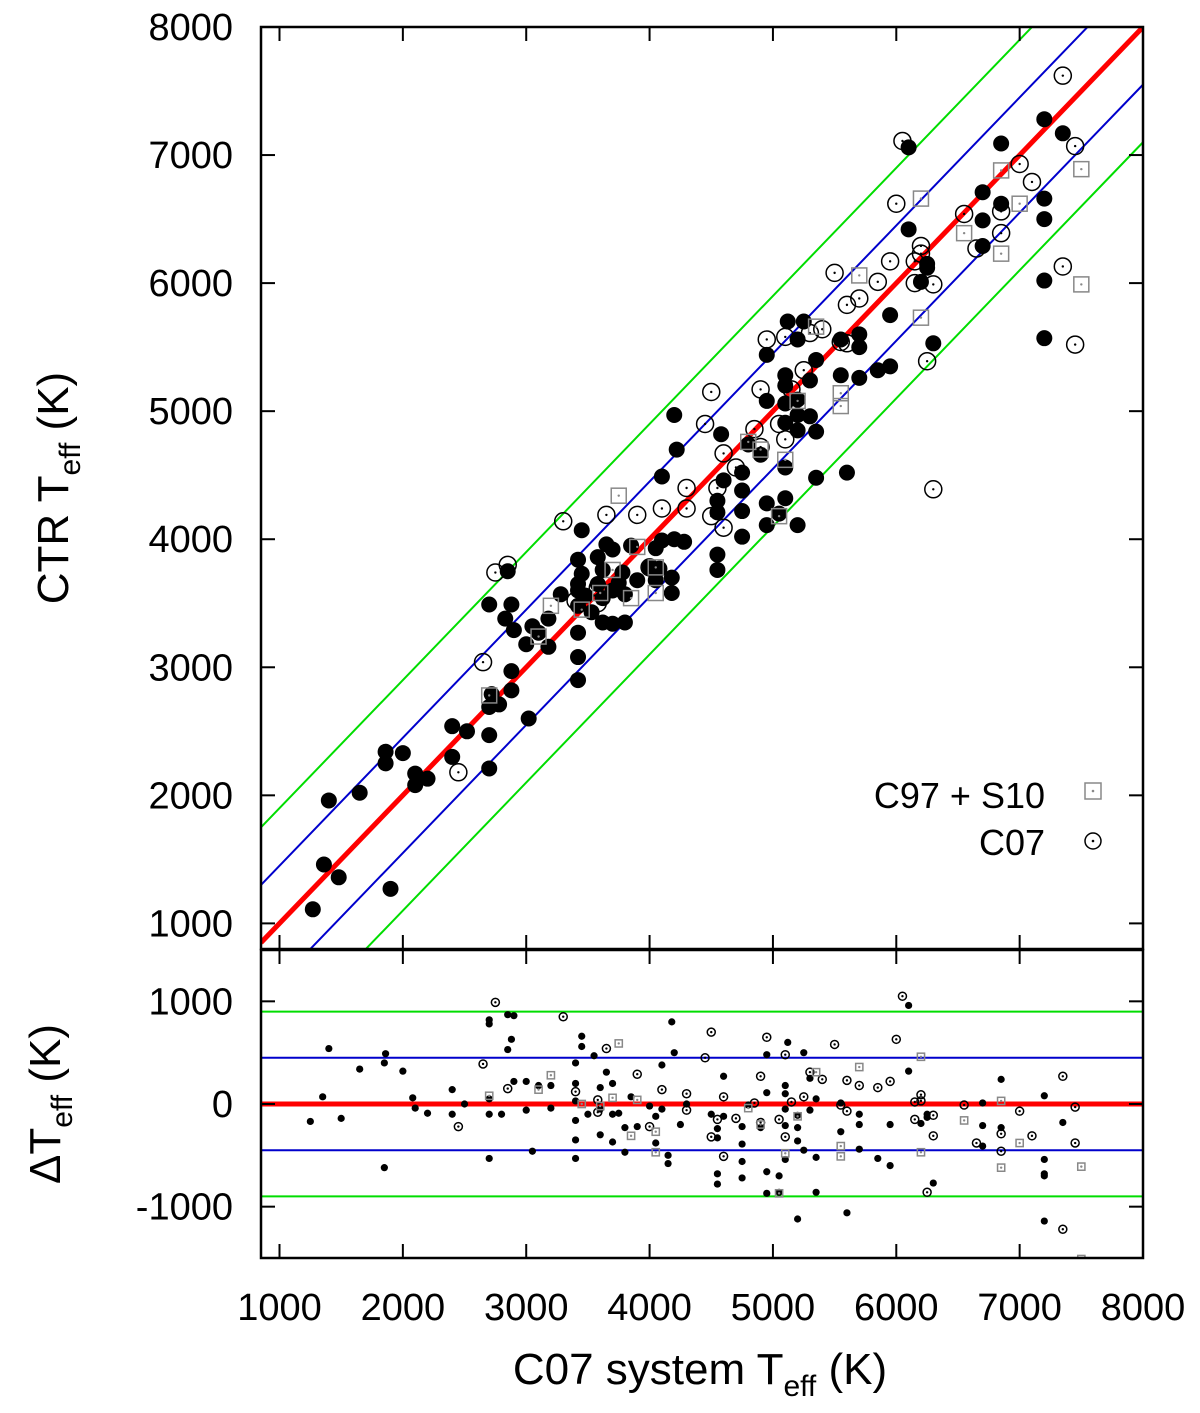 This screenshot has width=1200, height=1413. Describe the element at coordinates (921, 1094) in the screenshot. I see `residual-point-1-44-dot` at that location.